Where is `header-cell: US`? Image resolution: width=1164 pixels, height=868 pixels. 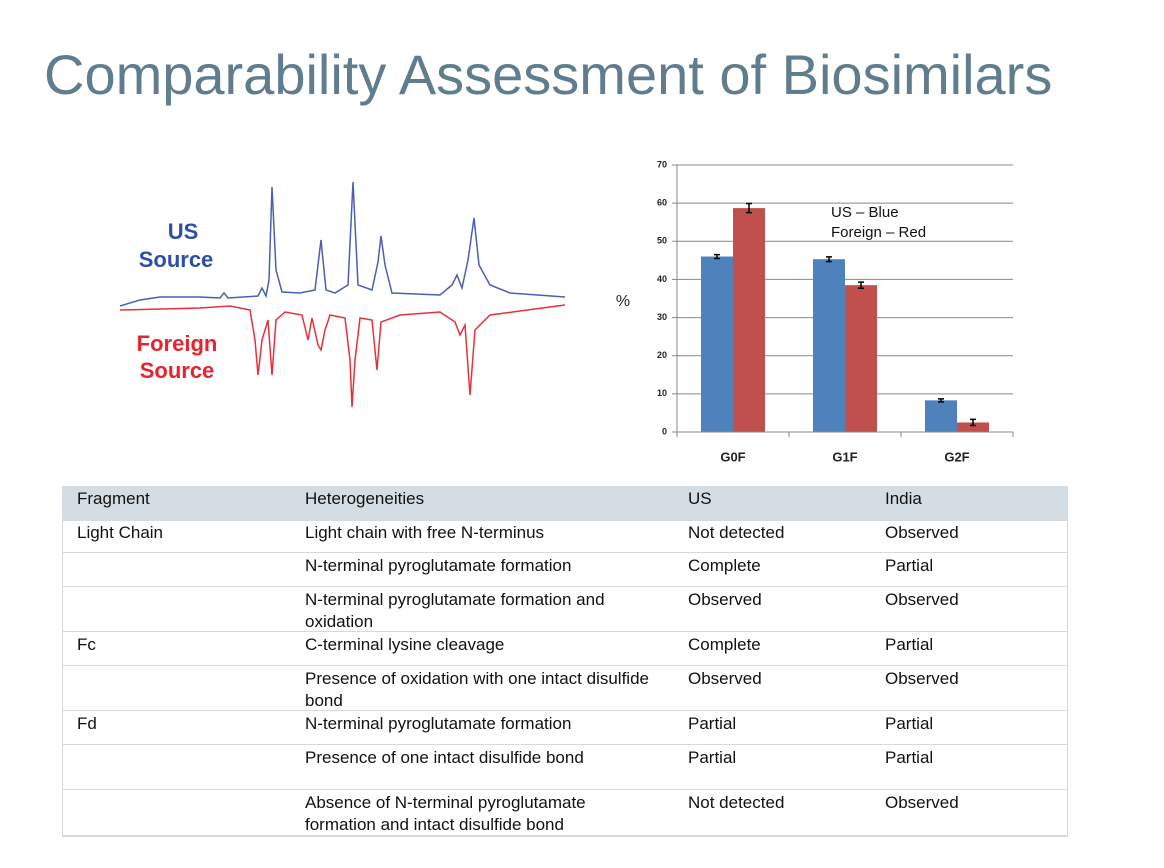 header-cell: US is located at coordinates (700, 498).